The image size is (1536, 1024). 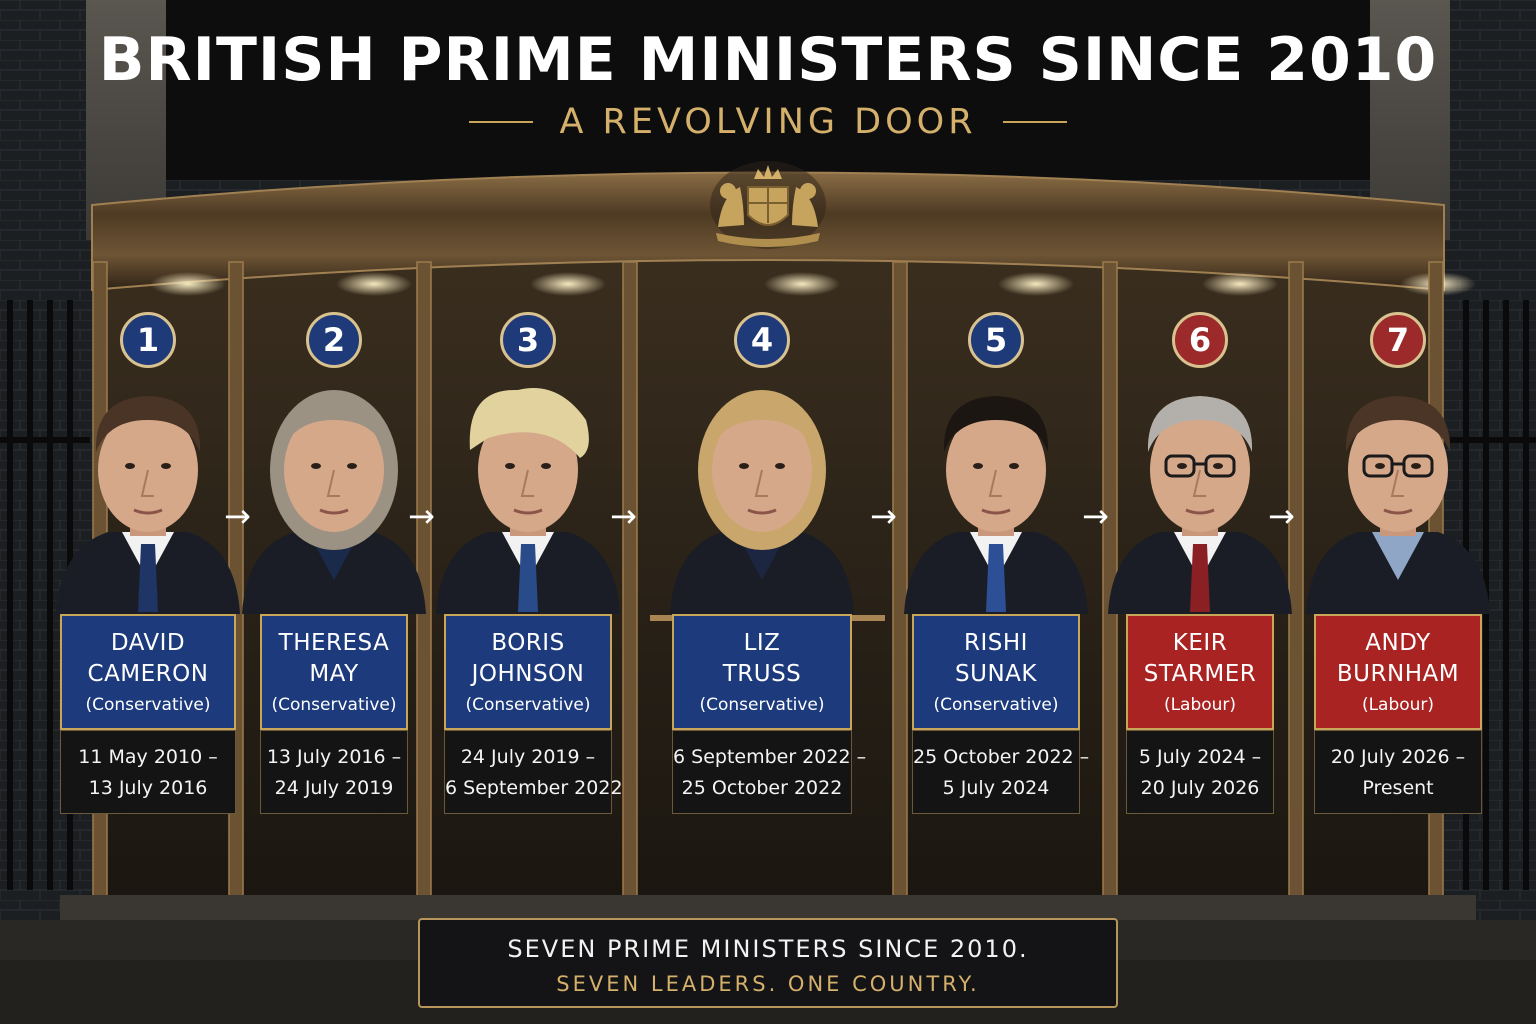 I want to click on date-range: 20 July 2026 – Present, so click(x=1398, y=772).